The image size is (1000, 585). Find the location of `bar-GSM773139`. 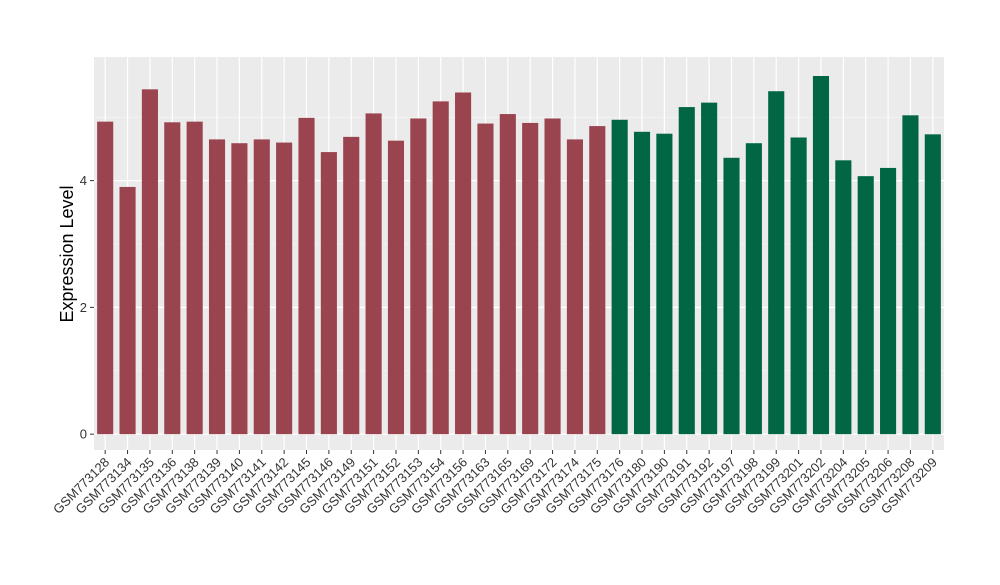

bar-GSM773139 is located at coordinates (217, 287).